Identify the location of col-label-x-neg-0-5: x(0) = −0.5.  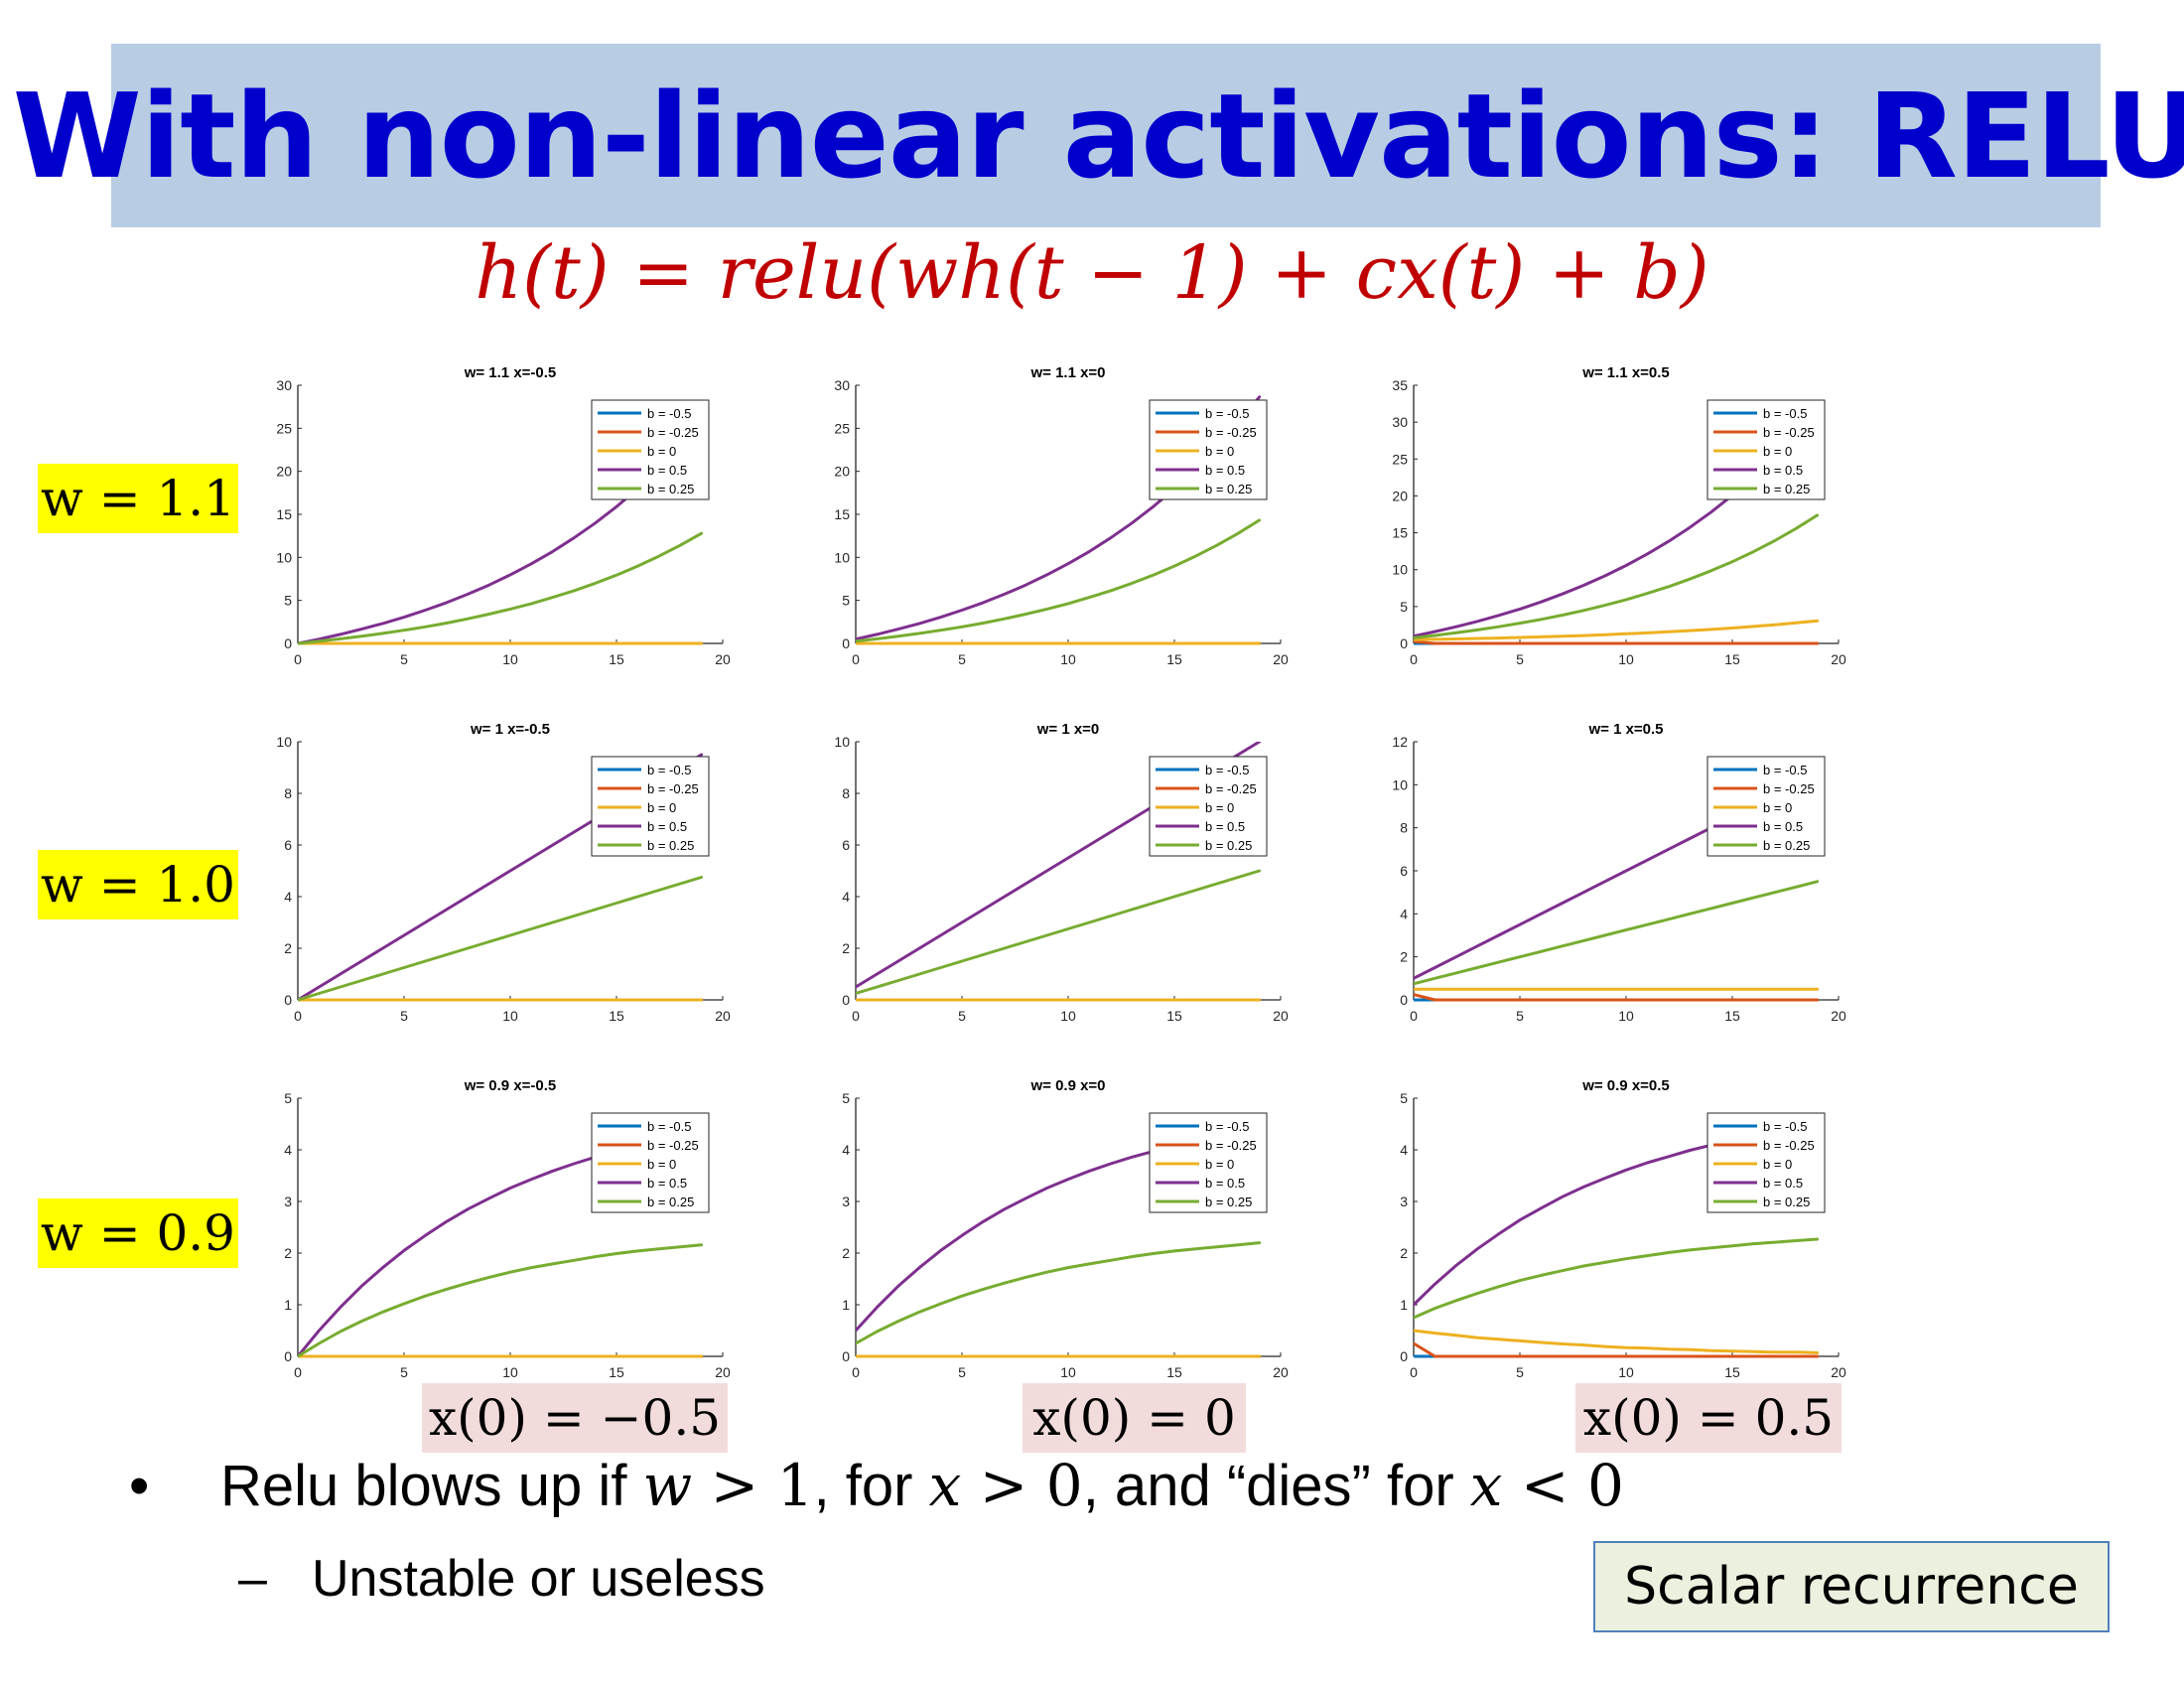
(575, 1418).